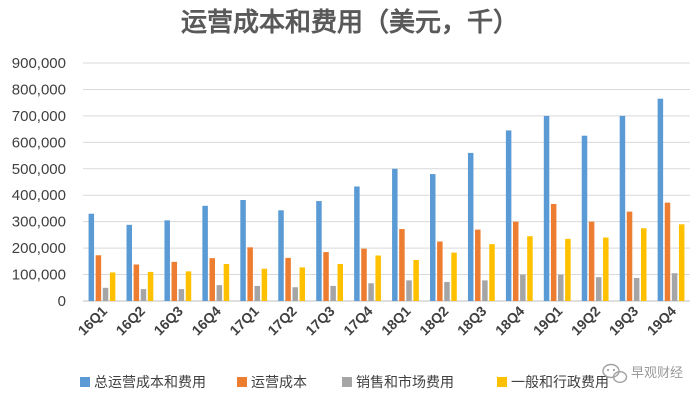  Describe the element at coordinates (624, 321) in the screenshot. I see `x-tick-label: 19Q3` at that location.